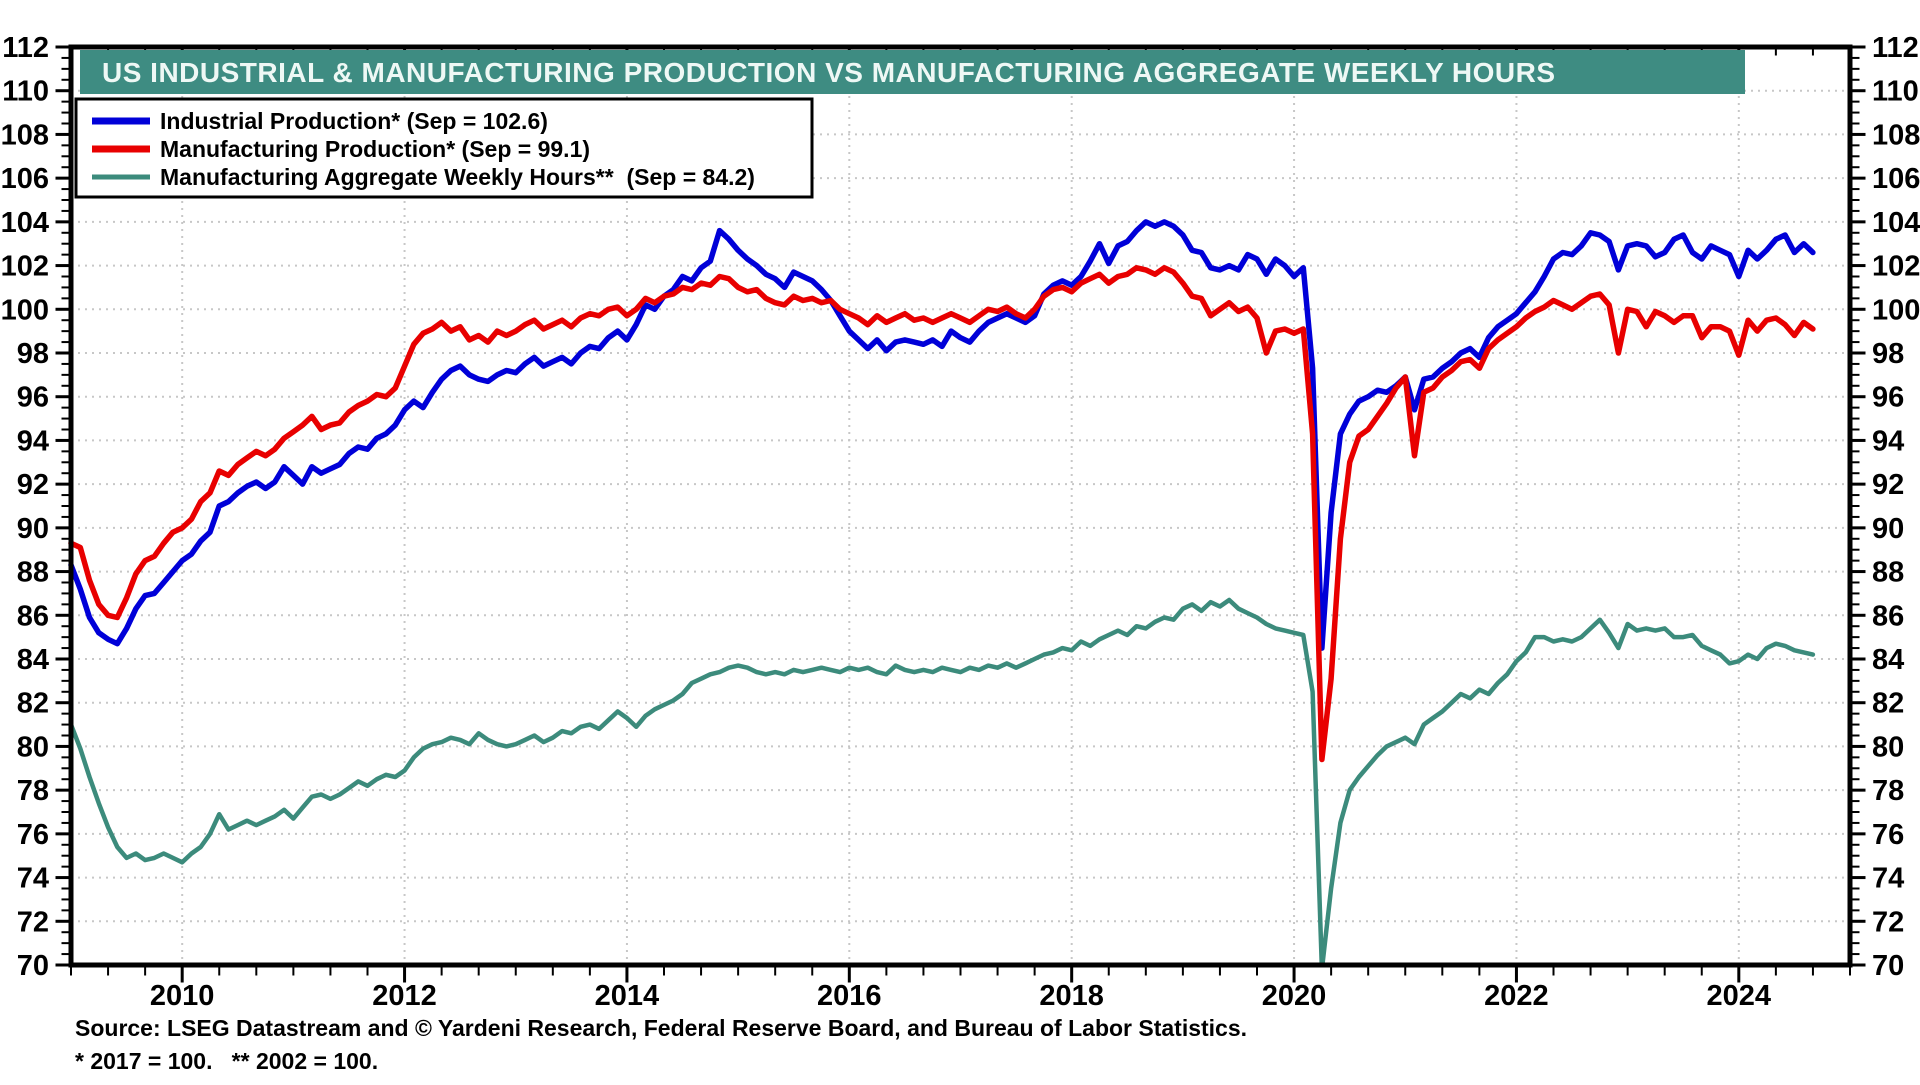  What do you see at coordinates (1896, 179) in the screenshot?
I see `y-axis-label-right: 106` at bounding box center [1896, 179].